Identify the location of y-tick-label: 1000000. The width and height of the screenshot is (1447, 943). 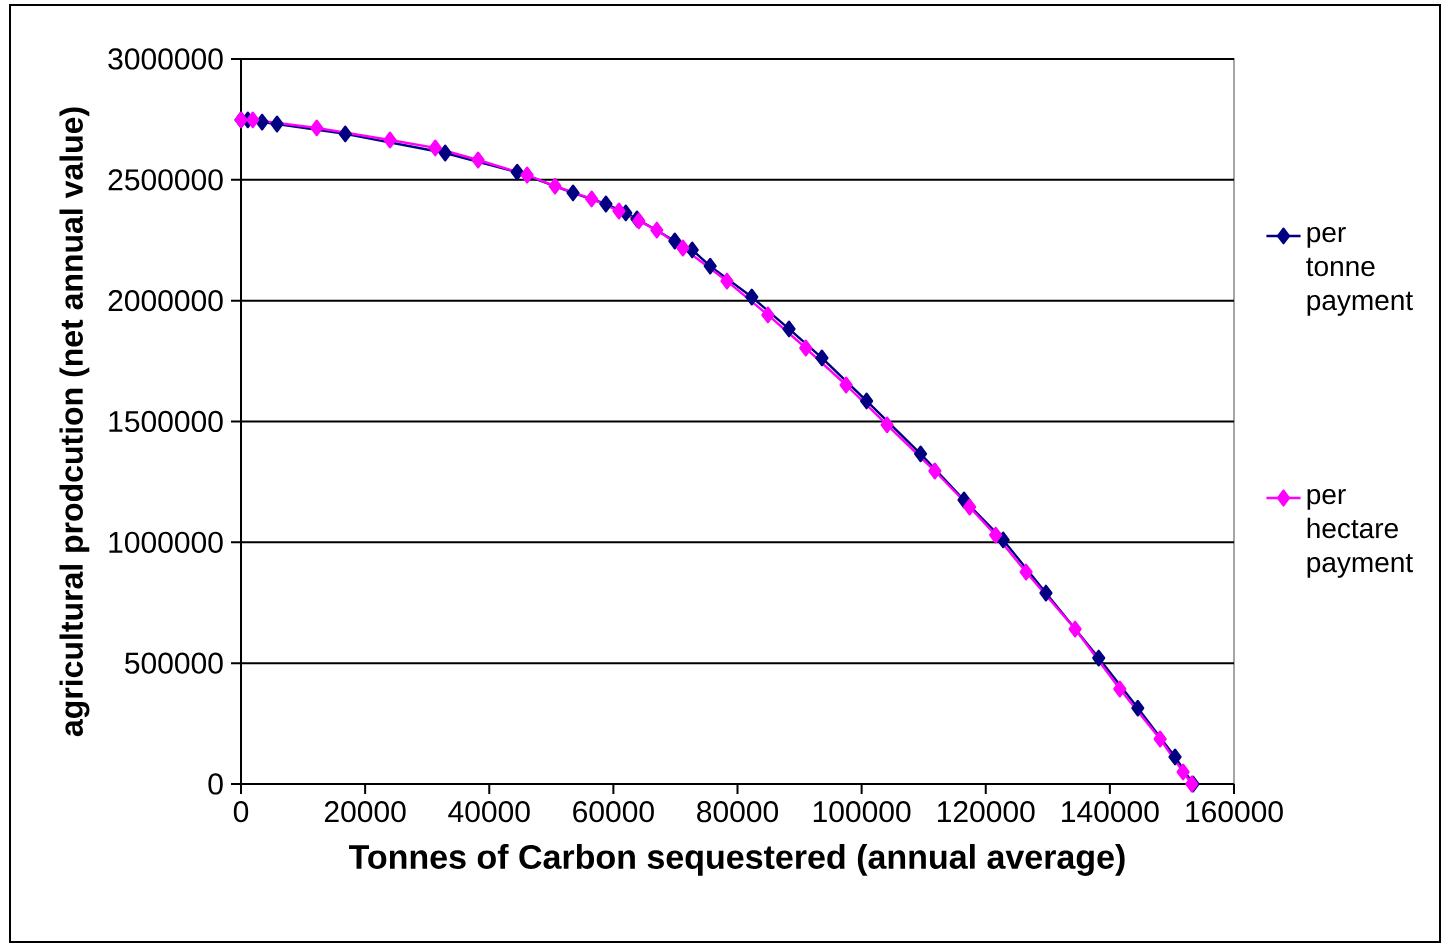
(166, 542).